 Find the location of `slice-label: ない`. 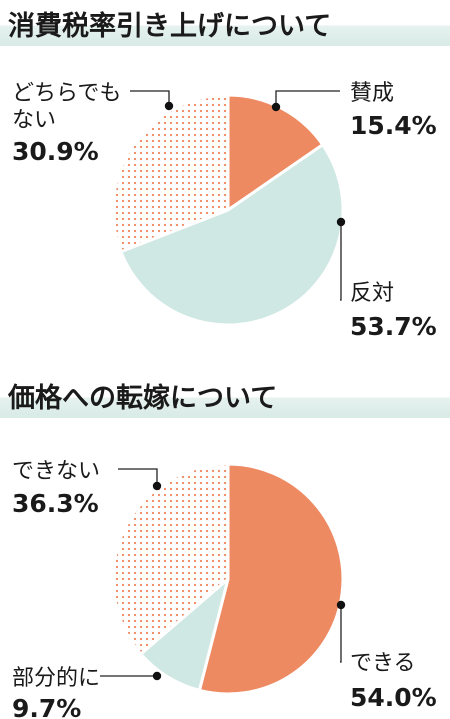

slice-label: ない is located at coordinates (34, 120).